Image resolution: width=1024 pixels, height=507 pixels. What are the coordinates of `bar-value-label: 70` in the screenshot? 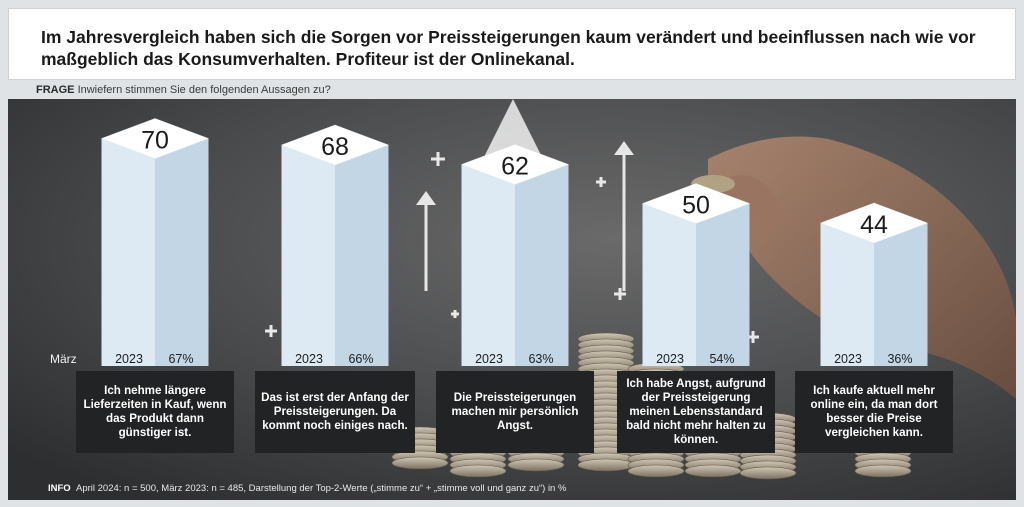 It's located at (155, 141).